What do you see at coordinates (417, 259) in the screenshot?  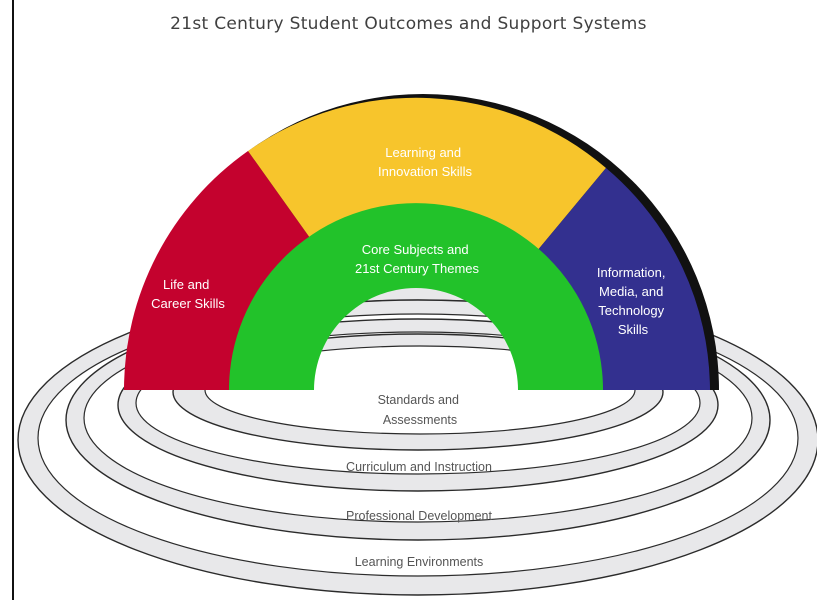 I see `label-core-subjects: Core Subjects and 21st Century Themes` at bounding box center [417, 259].